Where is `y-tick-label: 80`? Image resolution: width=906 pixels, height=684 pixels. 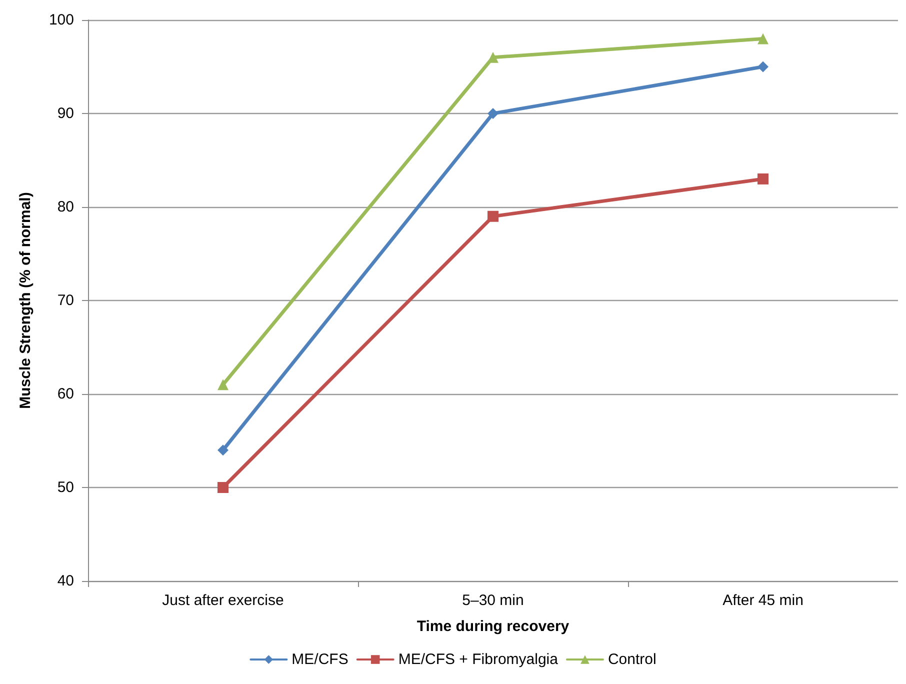 y-tick-label: 80 is located at coordinates (65, 207).